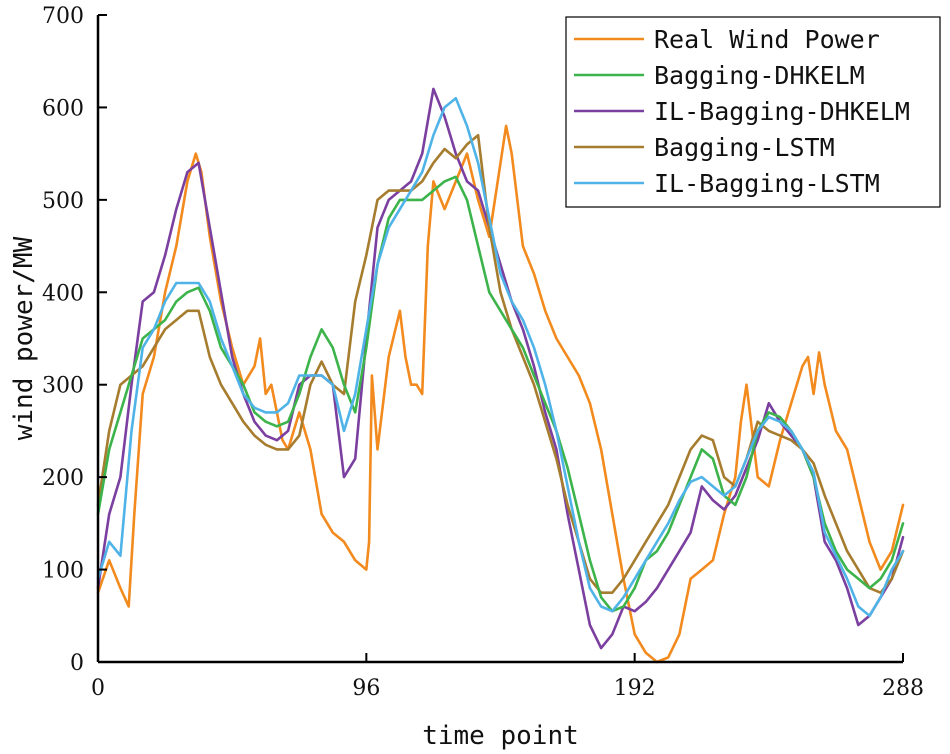 This screenshot has height=754, width=950. Describe the element at coordinates (635, 688) in the screenshot. I see `x-tick-label: 192` at that location.